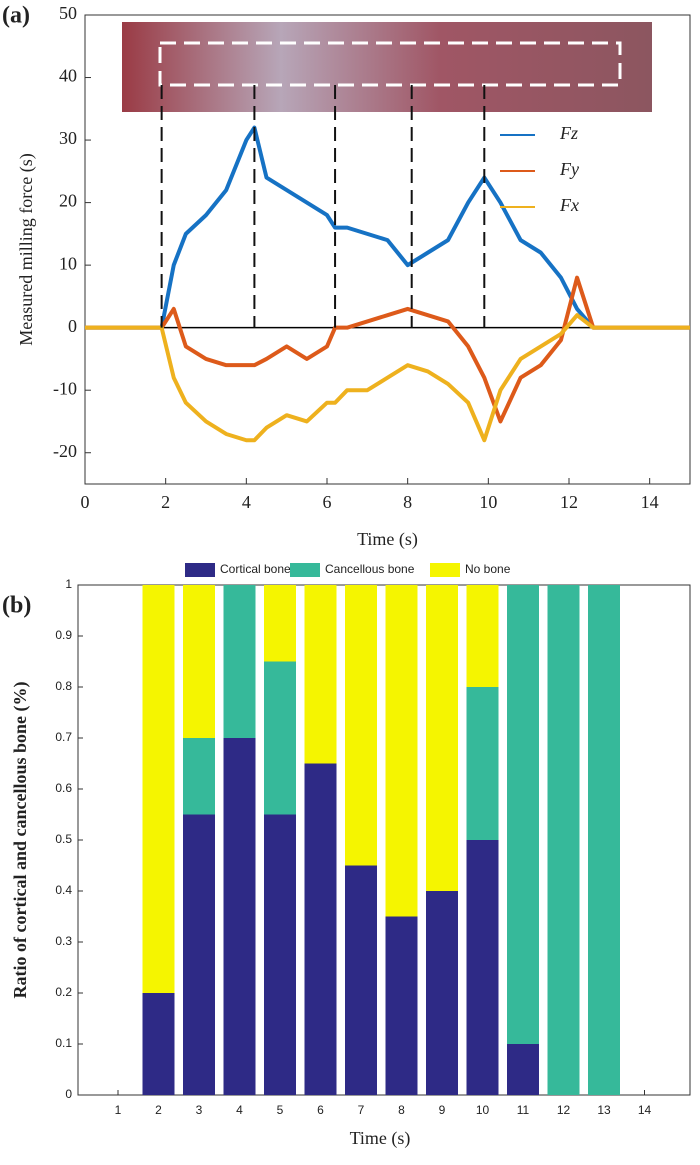  Describe the element at coordinates (63, 635) in the screenshot. I see `y-tick-label: 0.9` at that location.